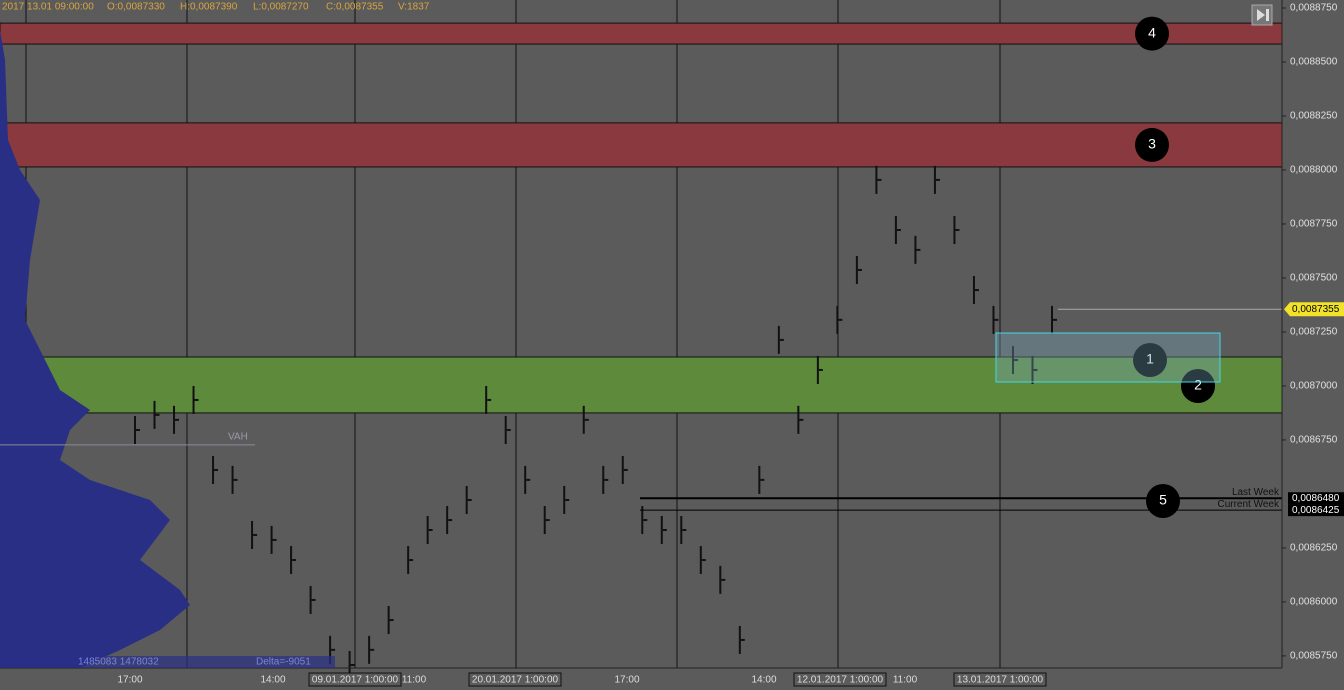 This screenshot has width=1344, height=690. What do you see at coordinates (136, 7) in the screenshot?
I see `header-open: O:0,0087330` at bounding box center [136, 7].